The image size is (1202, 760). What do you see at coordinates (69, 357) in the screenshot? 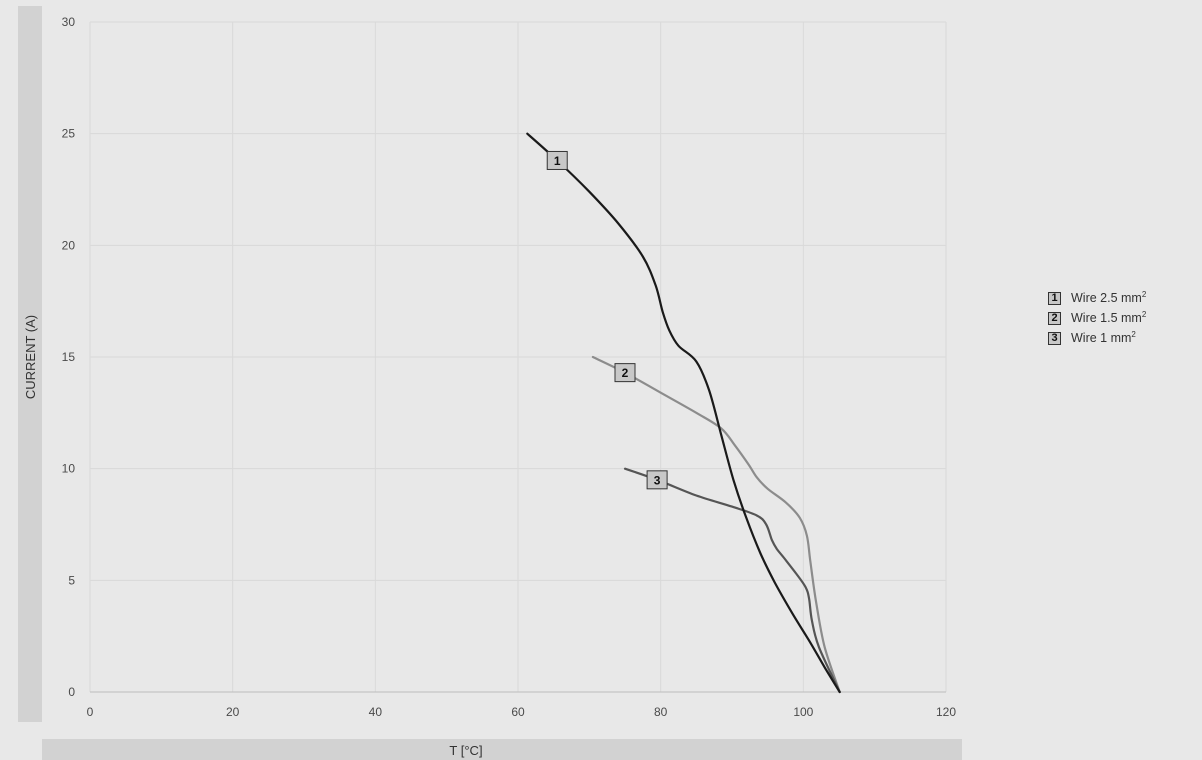
I see `y-tick-label: 15` at bounding box center [69, 357].